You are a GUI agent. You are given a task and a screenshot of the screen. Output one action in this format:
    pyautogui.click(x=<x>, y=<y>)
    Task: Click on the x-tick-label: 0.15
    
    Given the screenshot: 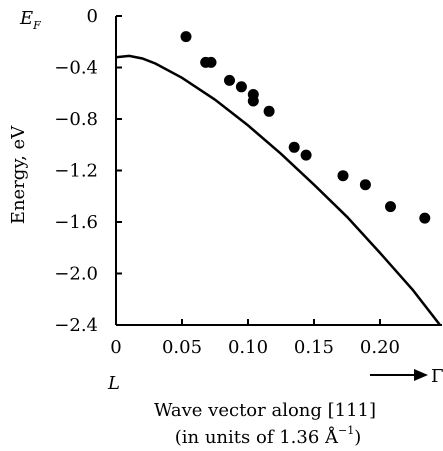 What is the action you would take?
    pyautogui.click(x=314, y=347)
    